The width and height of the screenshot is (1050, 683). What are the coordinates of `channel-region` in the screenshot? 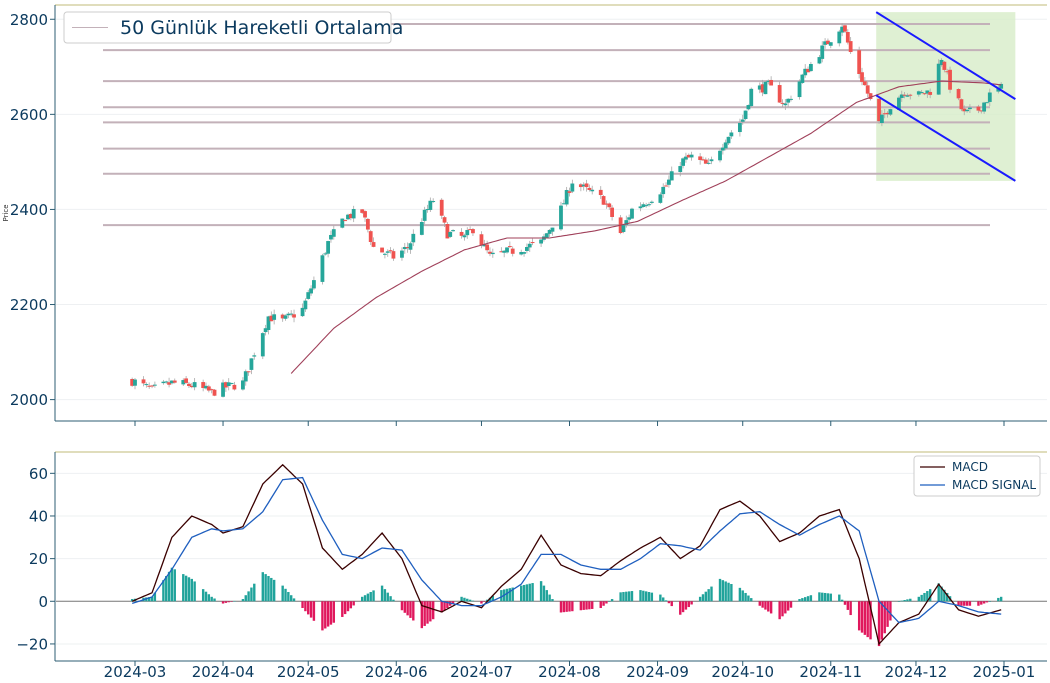 It's located at (946, 96).